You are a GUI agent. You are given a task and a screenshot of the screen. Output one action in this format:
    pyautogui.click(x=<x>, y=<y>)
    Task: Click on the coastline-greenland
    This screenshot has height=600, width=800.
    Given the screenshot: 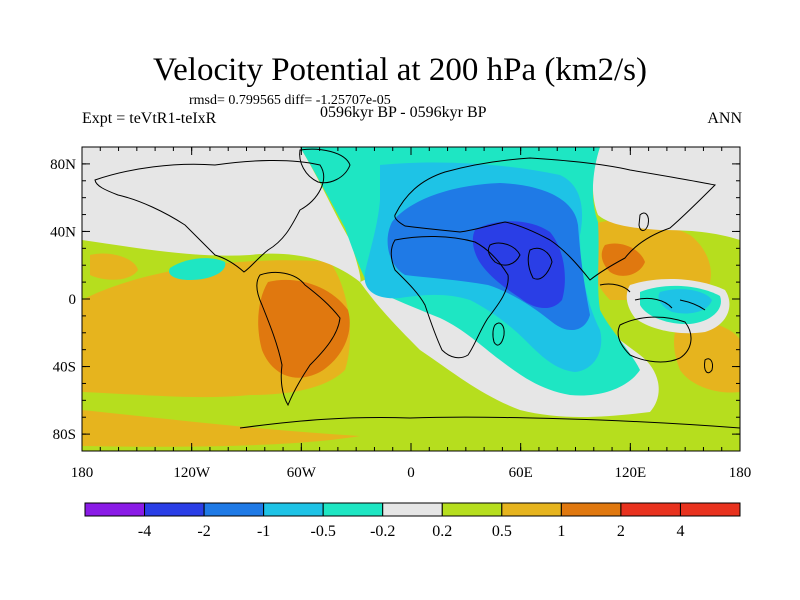 What is the action you would take?
    pyautogui.click(x=325, y=166)
    